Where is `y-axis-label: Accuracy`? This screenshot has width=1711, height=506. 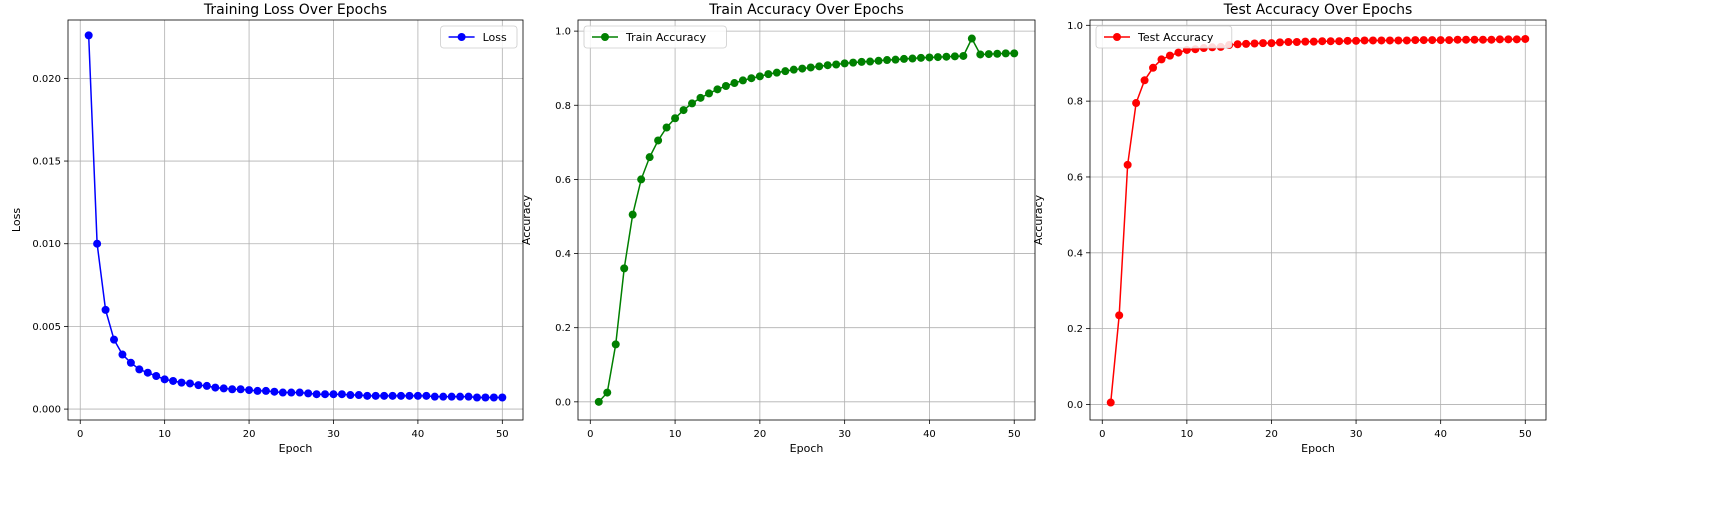 y-axis-label: Accuracy is located at coordinates (1038, 219).